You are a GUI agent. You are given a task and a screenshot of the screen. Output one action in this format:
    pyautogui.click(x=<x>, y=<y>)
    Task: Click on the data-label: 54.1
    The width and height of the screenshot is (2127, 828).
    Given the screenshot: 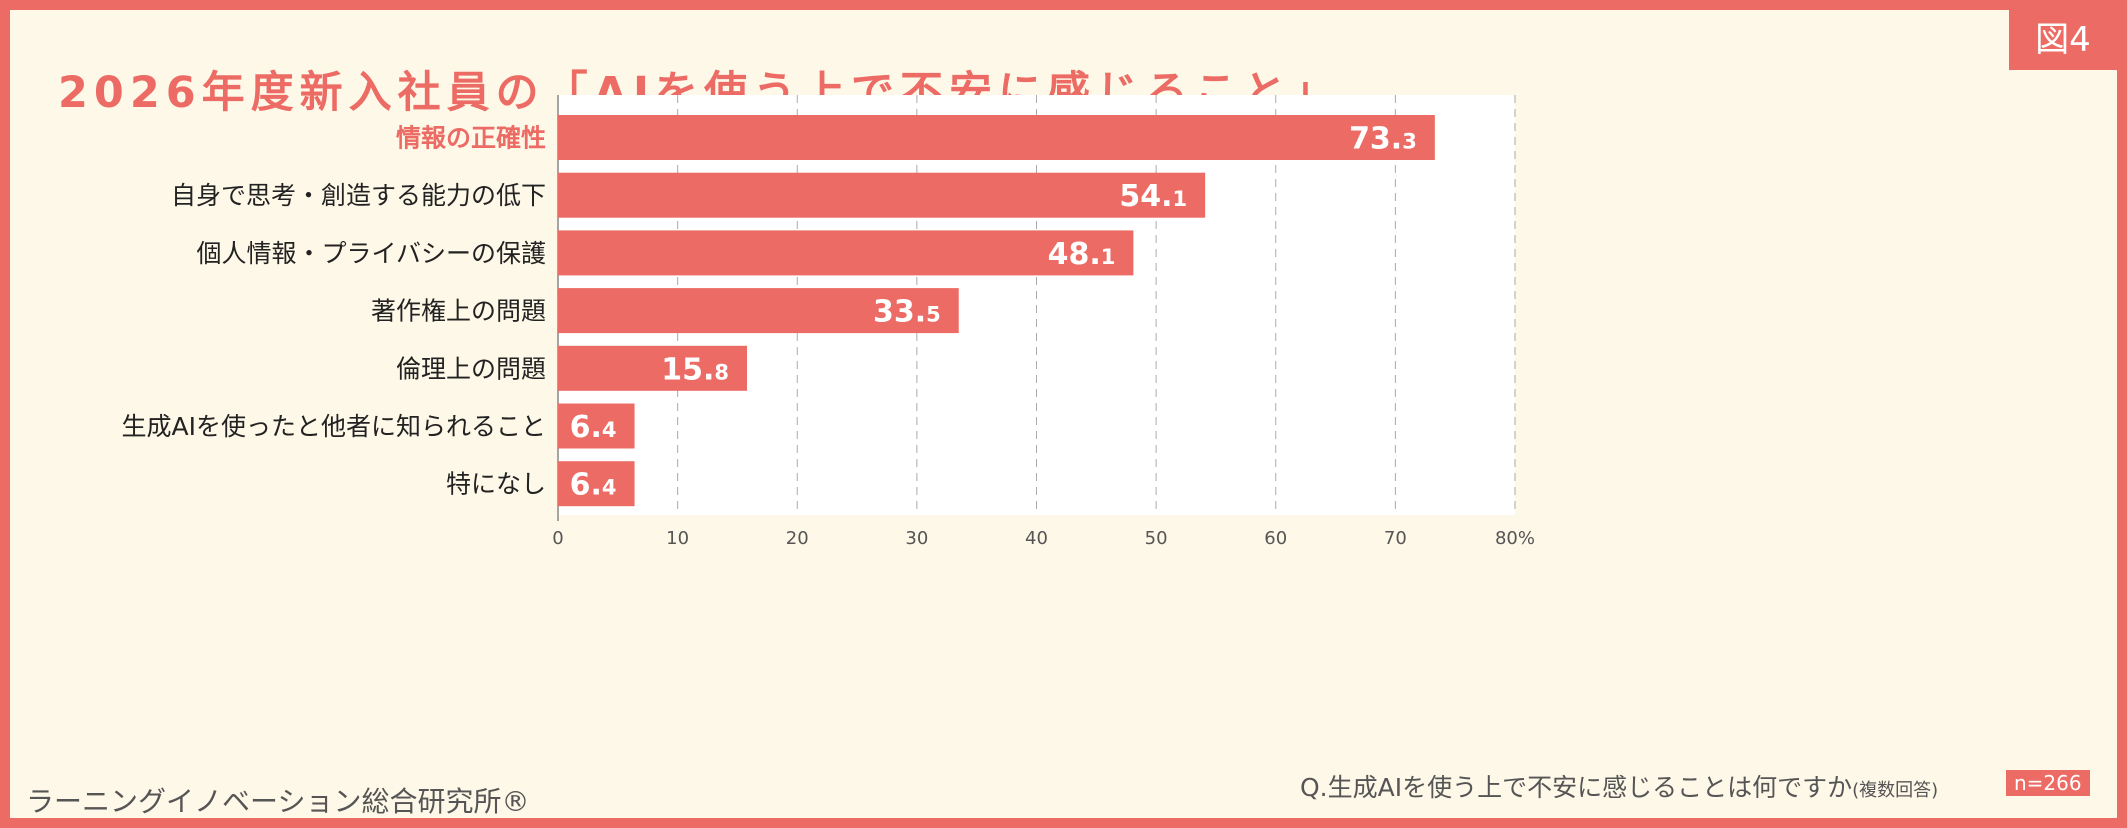 What is the action you would take?
    pyautogui.click(x=1153, y=196)
    